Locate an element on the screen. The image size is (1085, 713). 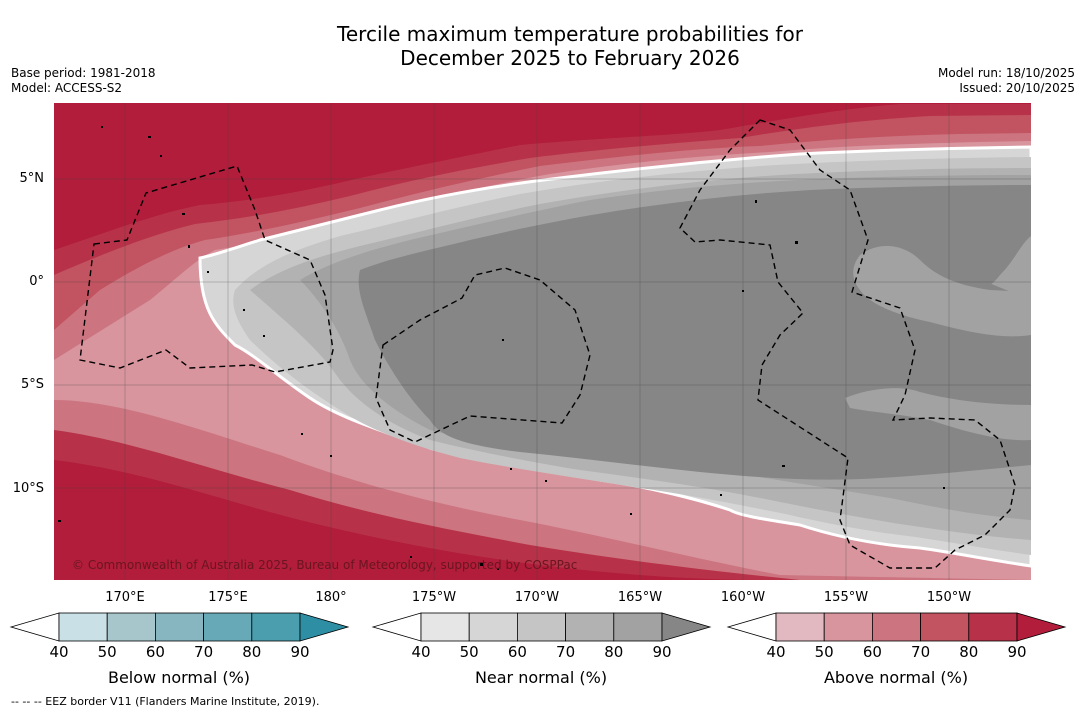
colorbar-above-tick: 40 is located at coordinates (776, 652).